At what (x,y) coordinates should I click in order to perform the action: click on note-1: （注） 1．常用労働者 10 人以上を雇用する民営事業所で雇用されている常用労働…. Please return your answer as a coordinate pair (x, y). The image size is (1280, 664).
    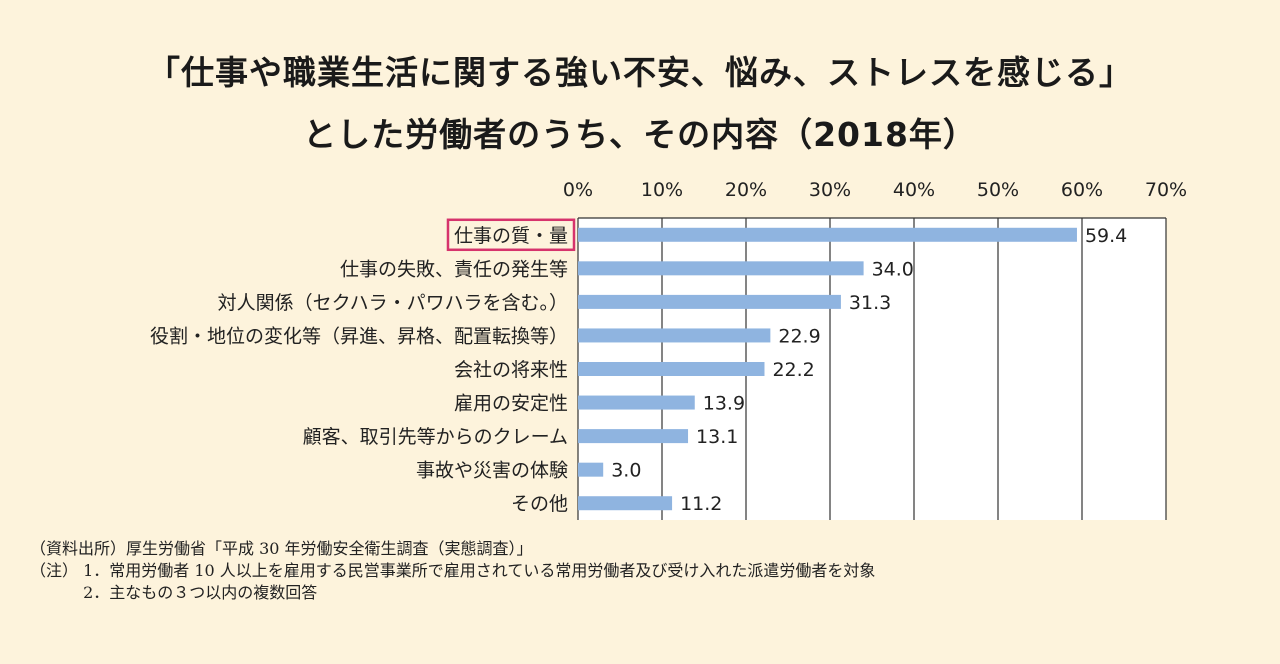
    Looking at the image, I should click on (453, 570).